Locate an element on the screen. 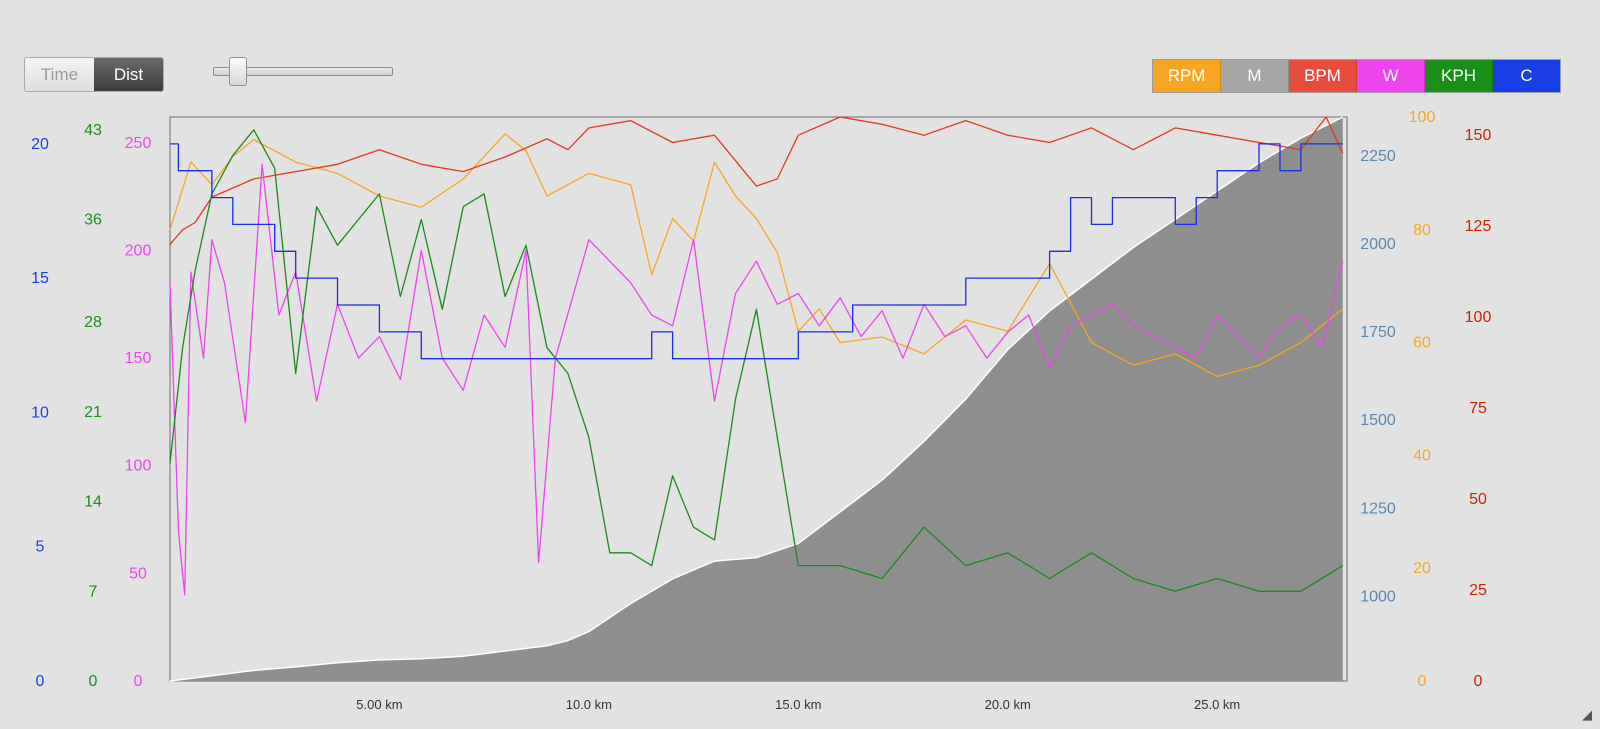 This screenshot has height=729, width=1600. zoom-slider is located at coordinates (303, 72).